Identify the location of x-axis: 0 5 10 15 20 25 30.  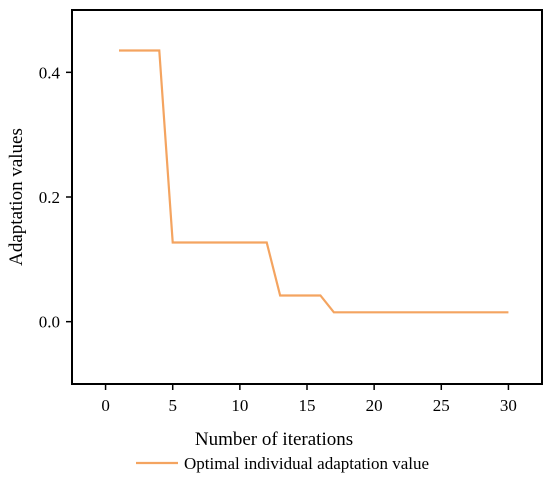
(309, 399).